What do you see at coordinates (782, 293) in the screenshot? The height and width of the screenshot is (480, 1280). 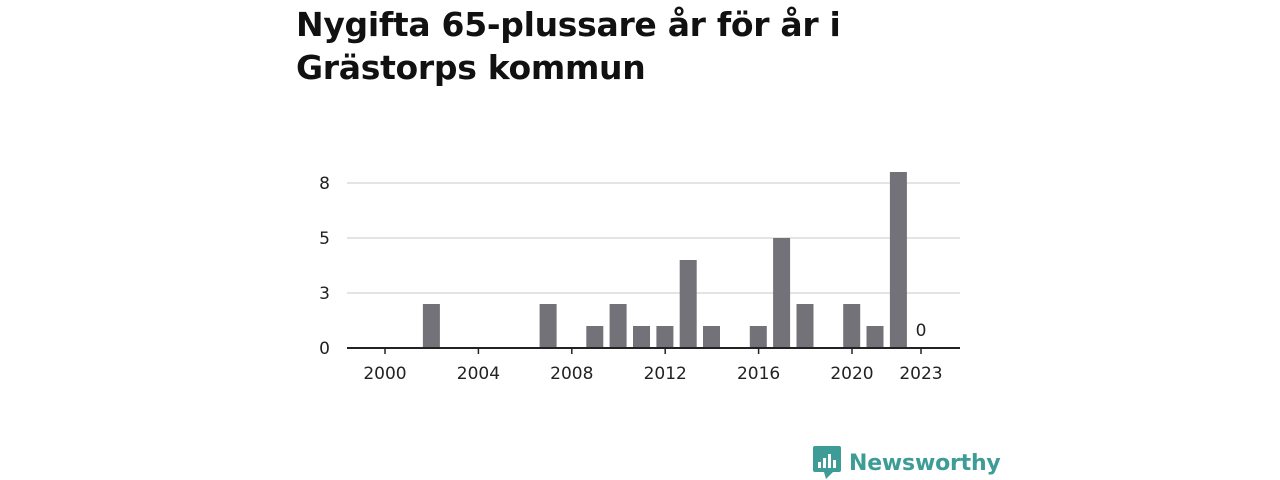 I see `bar-2016` at bounding box center [782, 293].